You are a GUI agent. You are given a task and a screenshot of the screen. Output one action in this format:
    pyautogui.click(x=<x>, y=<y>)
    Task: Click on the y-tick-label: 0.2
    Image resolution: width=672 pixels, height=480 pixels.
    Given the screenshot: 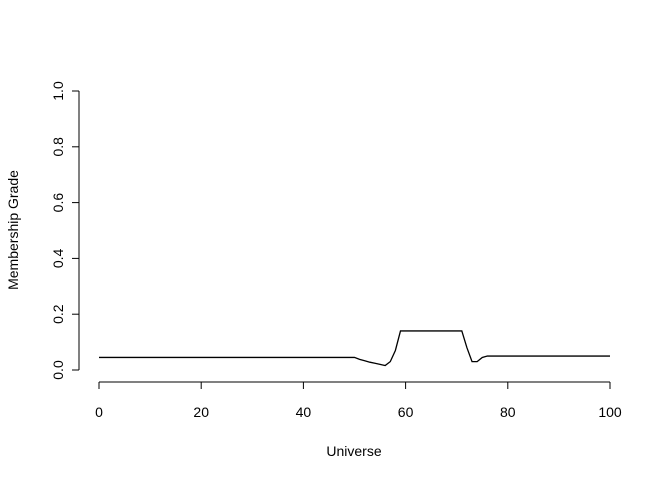 What is the action you would take?
    pyautogui.click(x=58, y=314)
    